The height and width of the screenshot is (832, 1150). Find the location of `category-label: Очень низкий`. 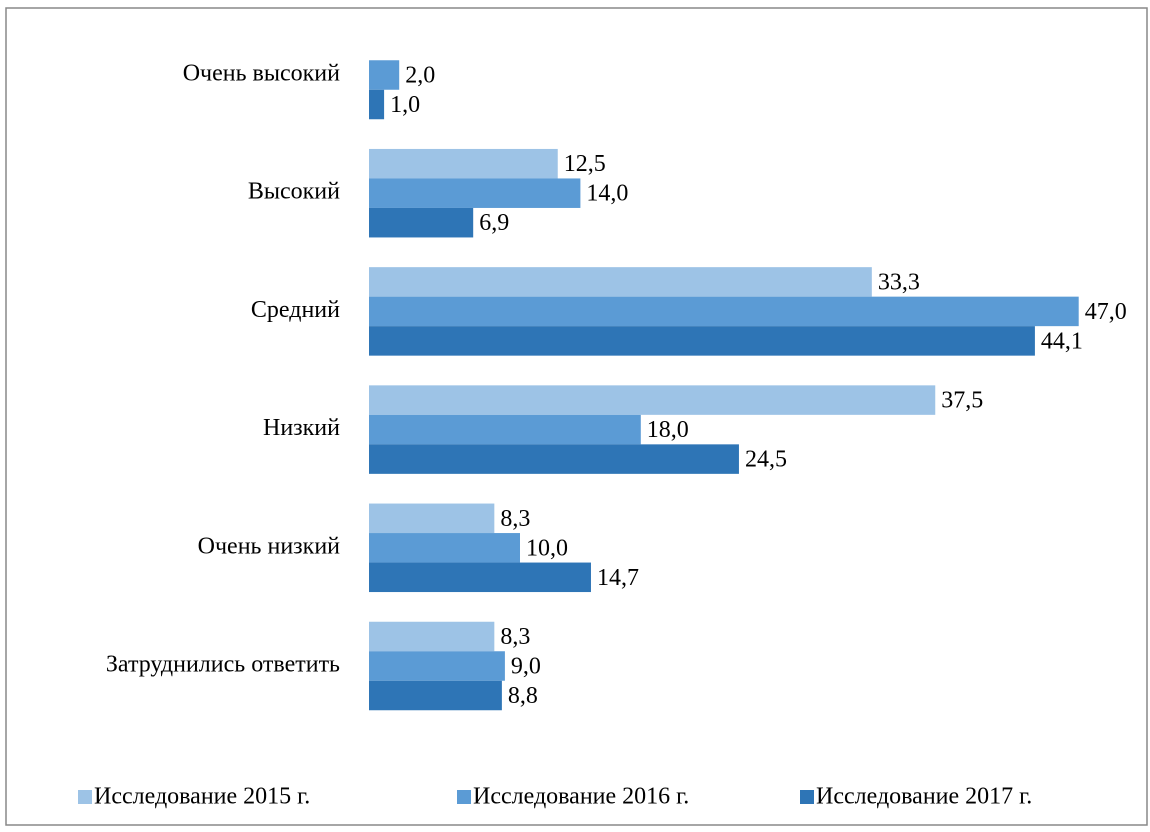

category-label: Очень низкий is located at coordinates (269, 546).